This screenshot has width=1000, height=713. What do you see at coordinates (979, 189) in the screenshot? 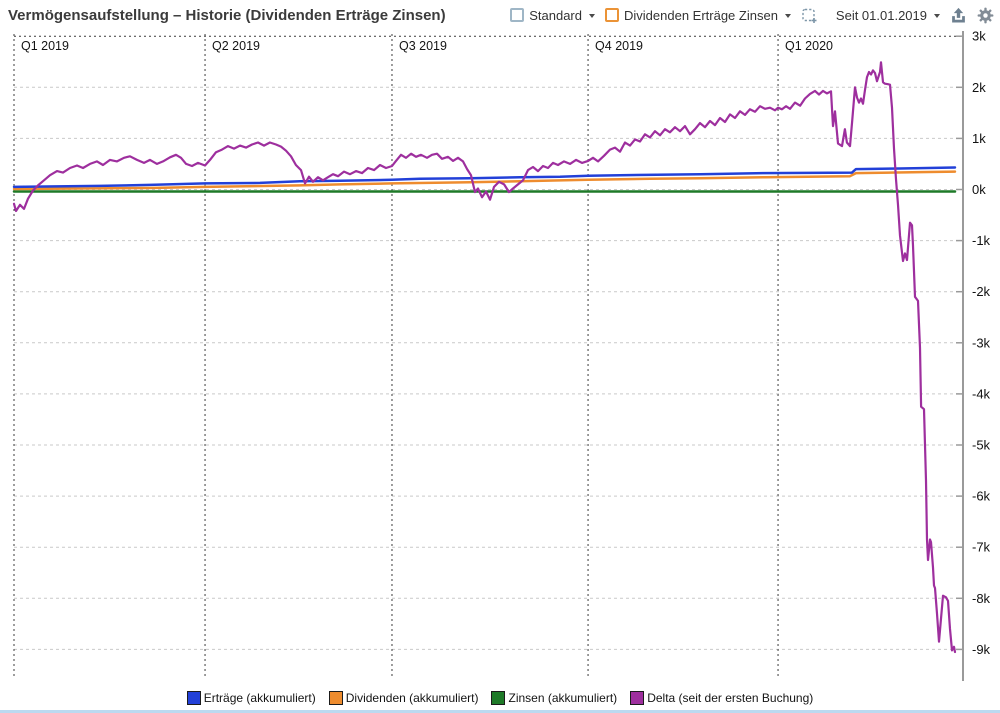
I see `y-axis-label: 0k` at bounding box center [979, 189].